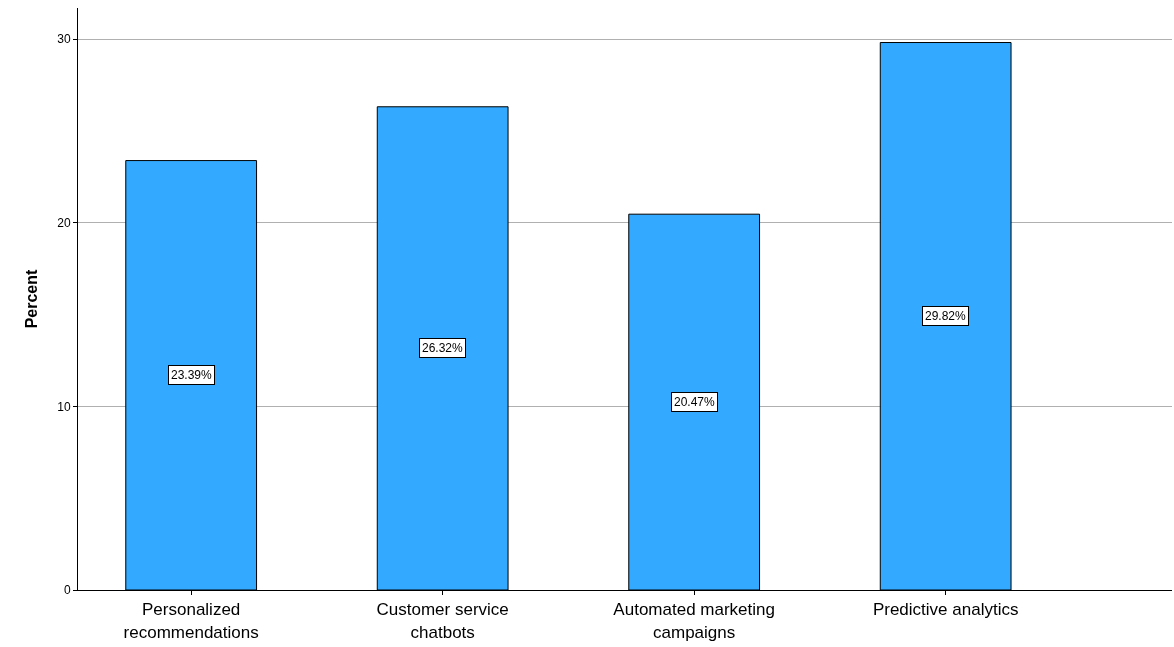 The height and width of the screenshot is (647, 1174). I want to click on y-tick-label: 30, so click(64, 39).